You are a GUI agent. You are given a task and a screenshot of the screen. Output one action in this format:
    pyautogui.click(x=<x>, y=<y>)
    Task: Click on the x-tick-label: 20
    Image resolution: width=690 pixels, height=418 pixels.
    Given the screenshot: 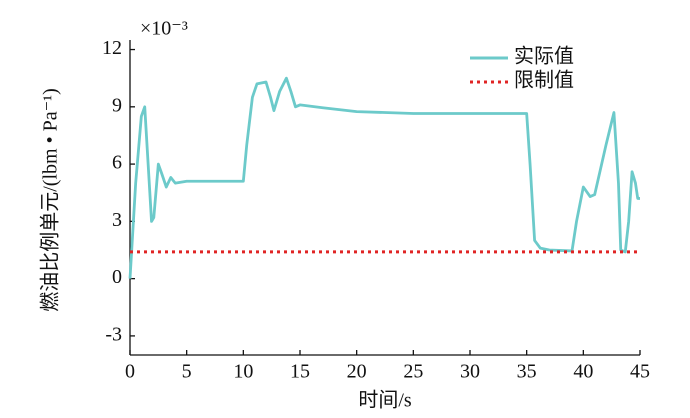 What is the action you would take?
    pyautogui.click(x=357, y=372)
    